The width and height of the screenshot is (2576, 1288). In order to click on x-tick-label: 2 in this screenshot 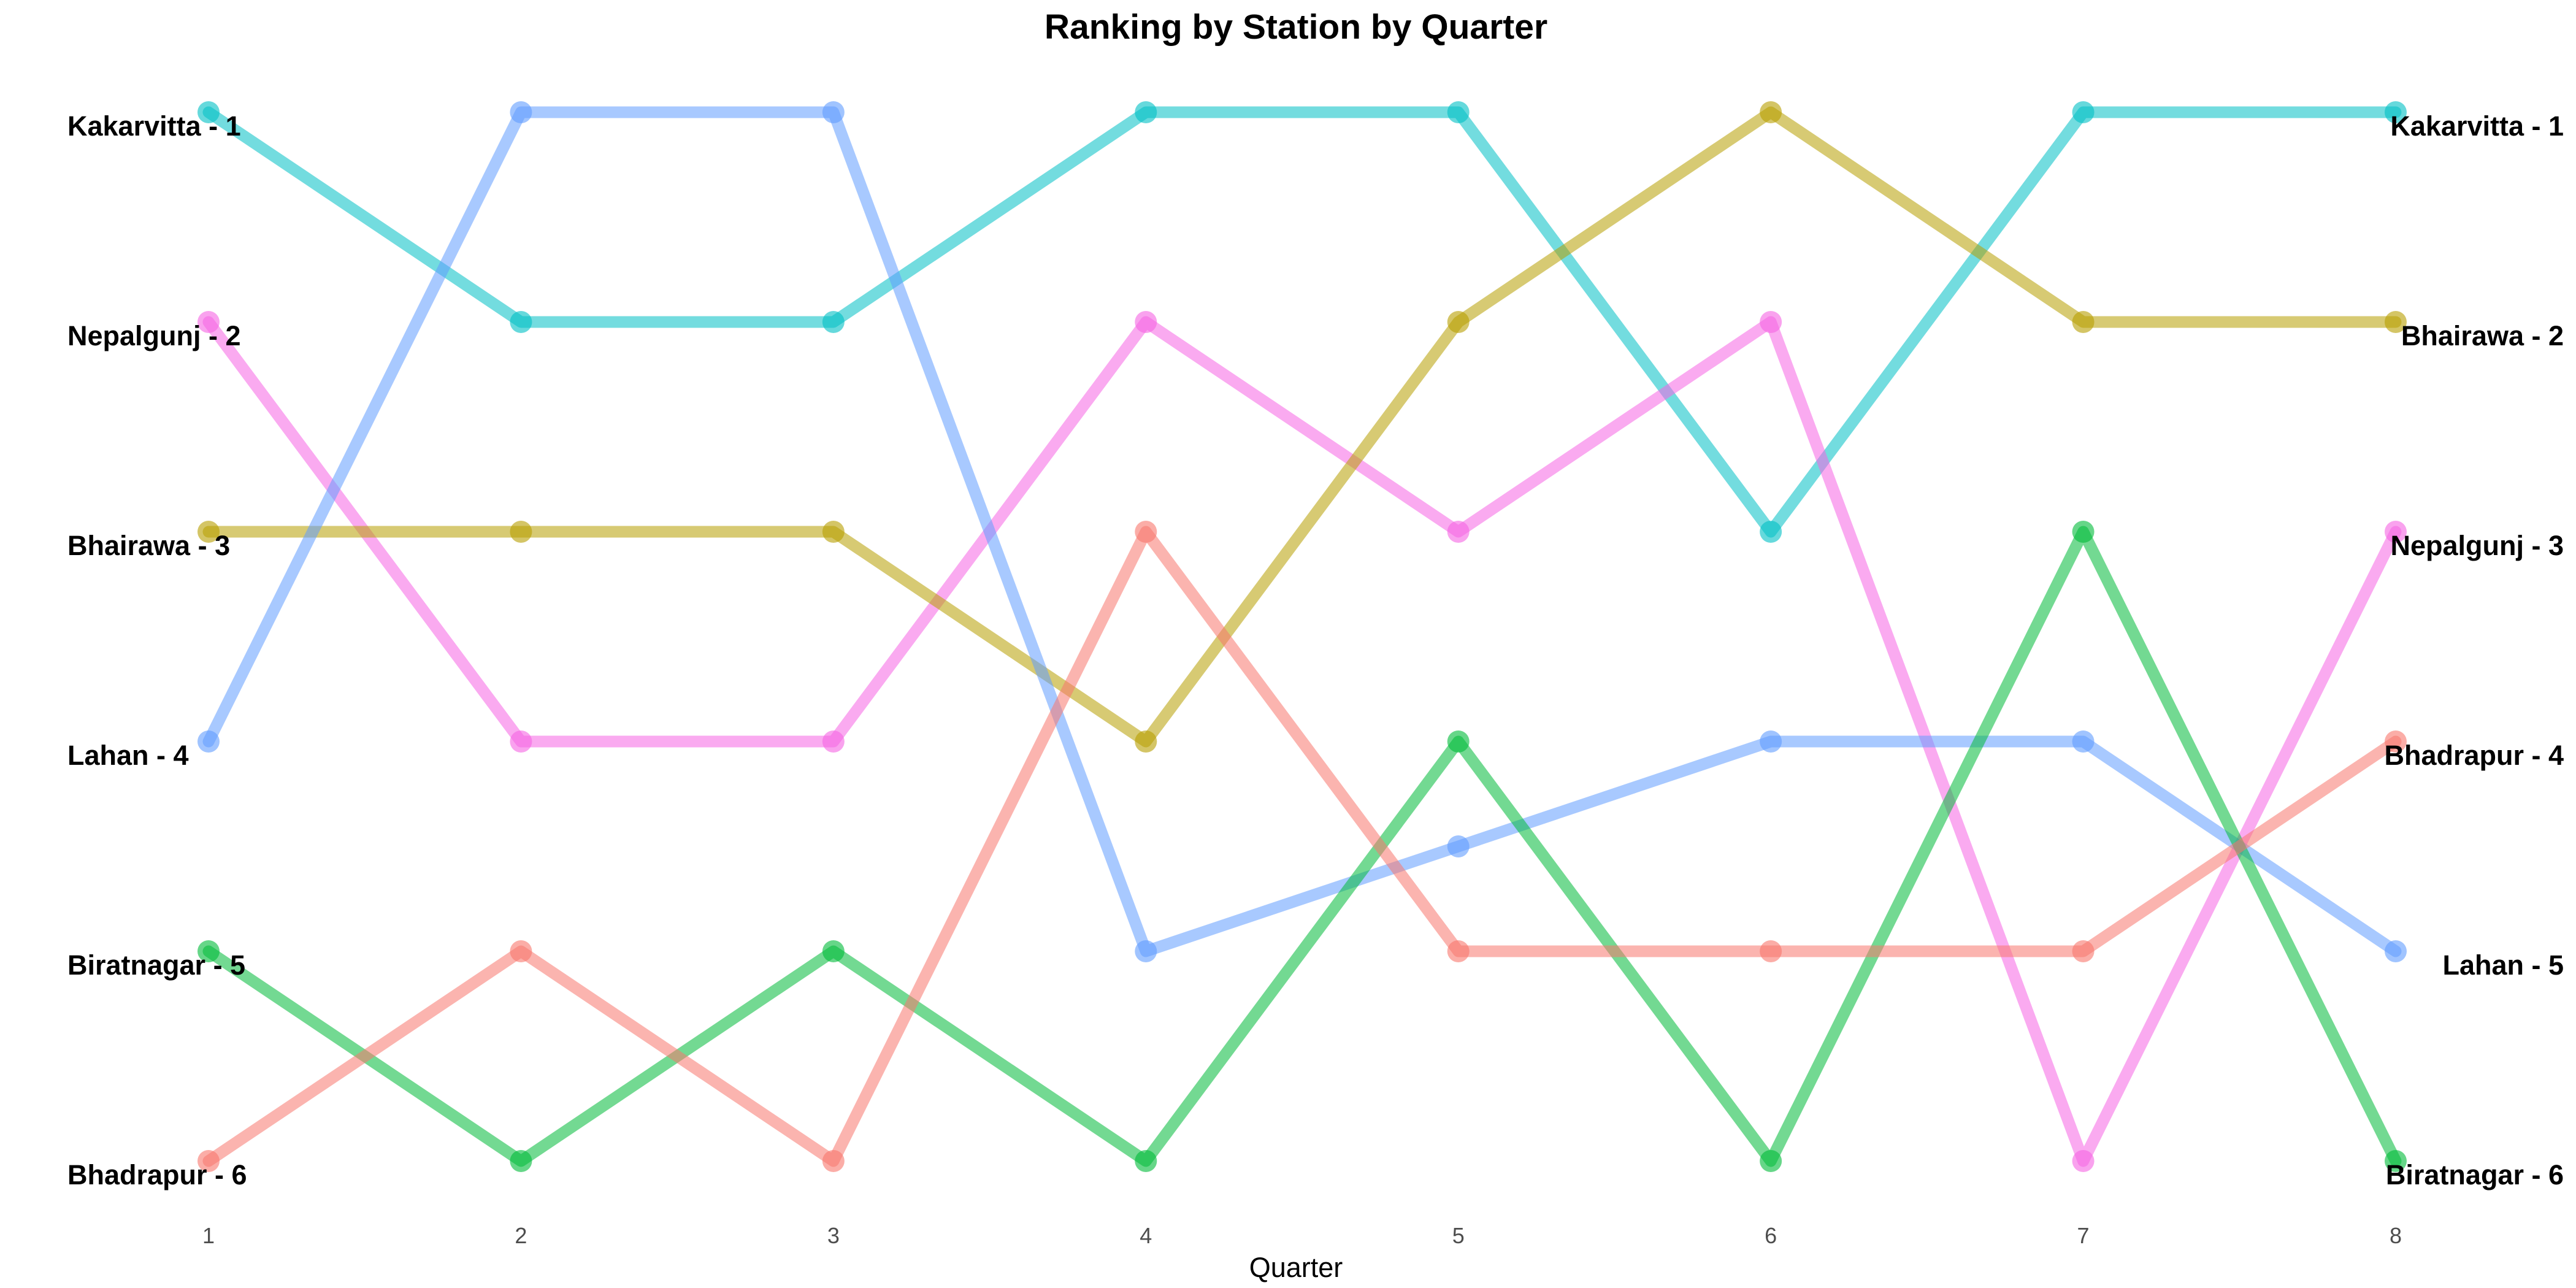, I will do `click(521, 1235)`.